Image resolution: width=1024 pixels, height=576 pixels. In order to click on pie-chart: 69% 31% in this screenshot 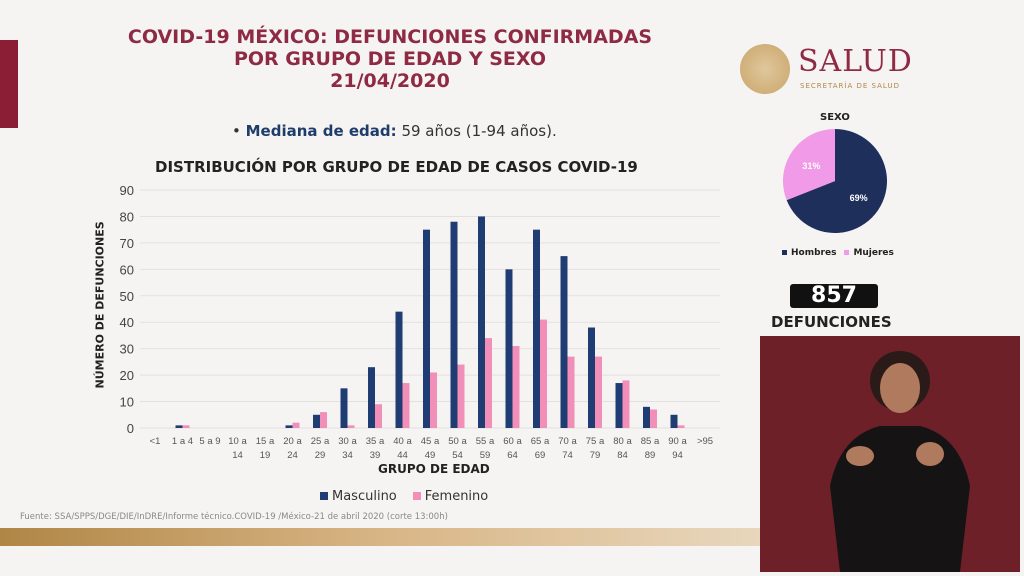, I will do `click(835, 181)`.